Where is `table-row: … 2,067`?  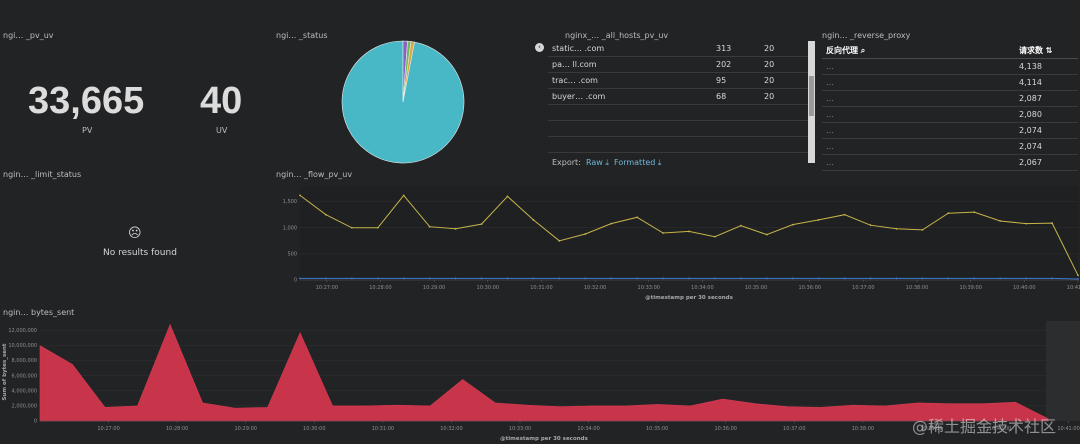
table-row: … 2,067 is located at coordinates (950, 162).